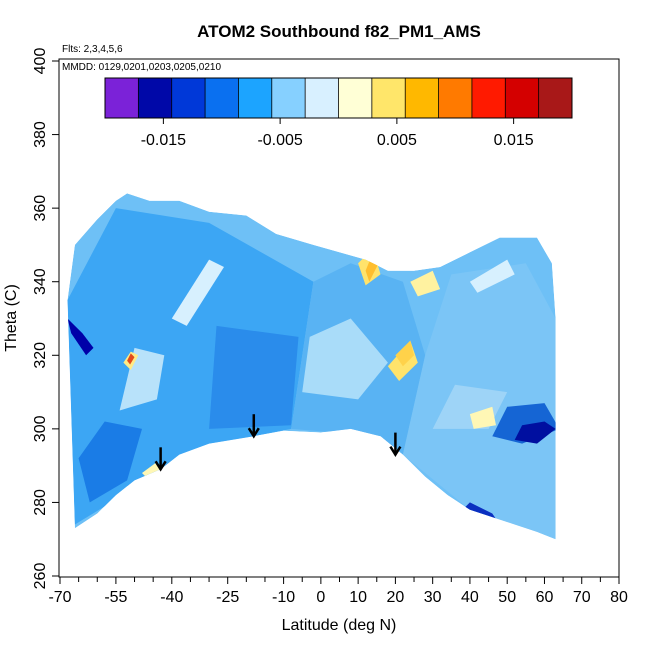 The width and height of the screenshot is (650, 650). Describe the element at coordinates (11, 318) in the screenshot. I see `y-axis-label: Theta (C)` at that location.